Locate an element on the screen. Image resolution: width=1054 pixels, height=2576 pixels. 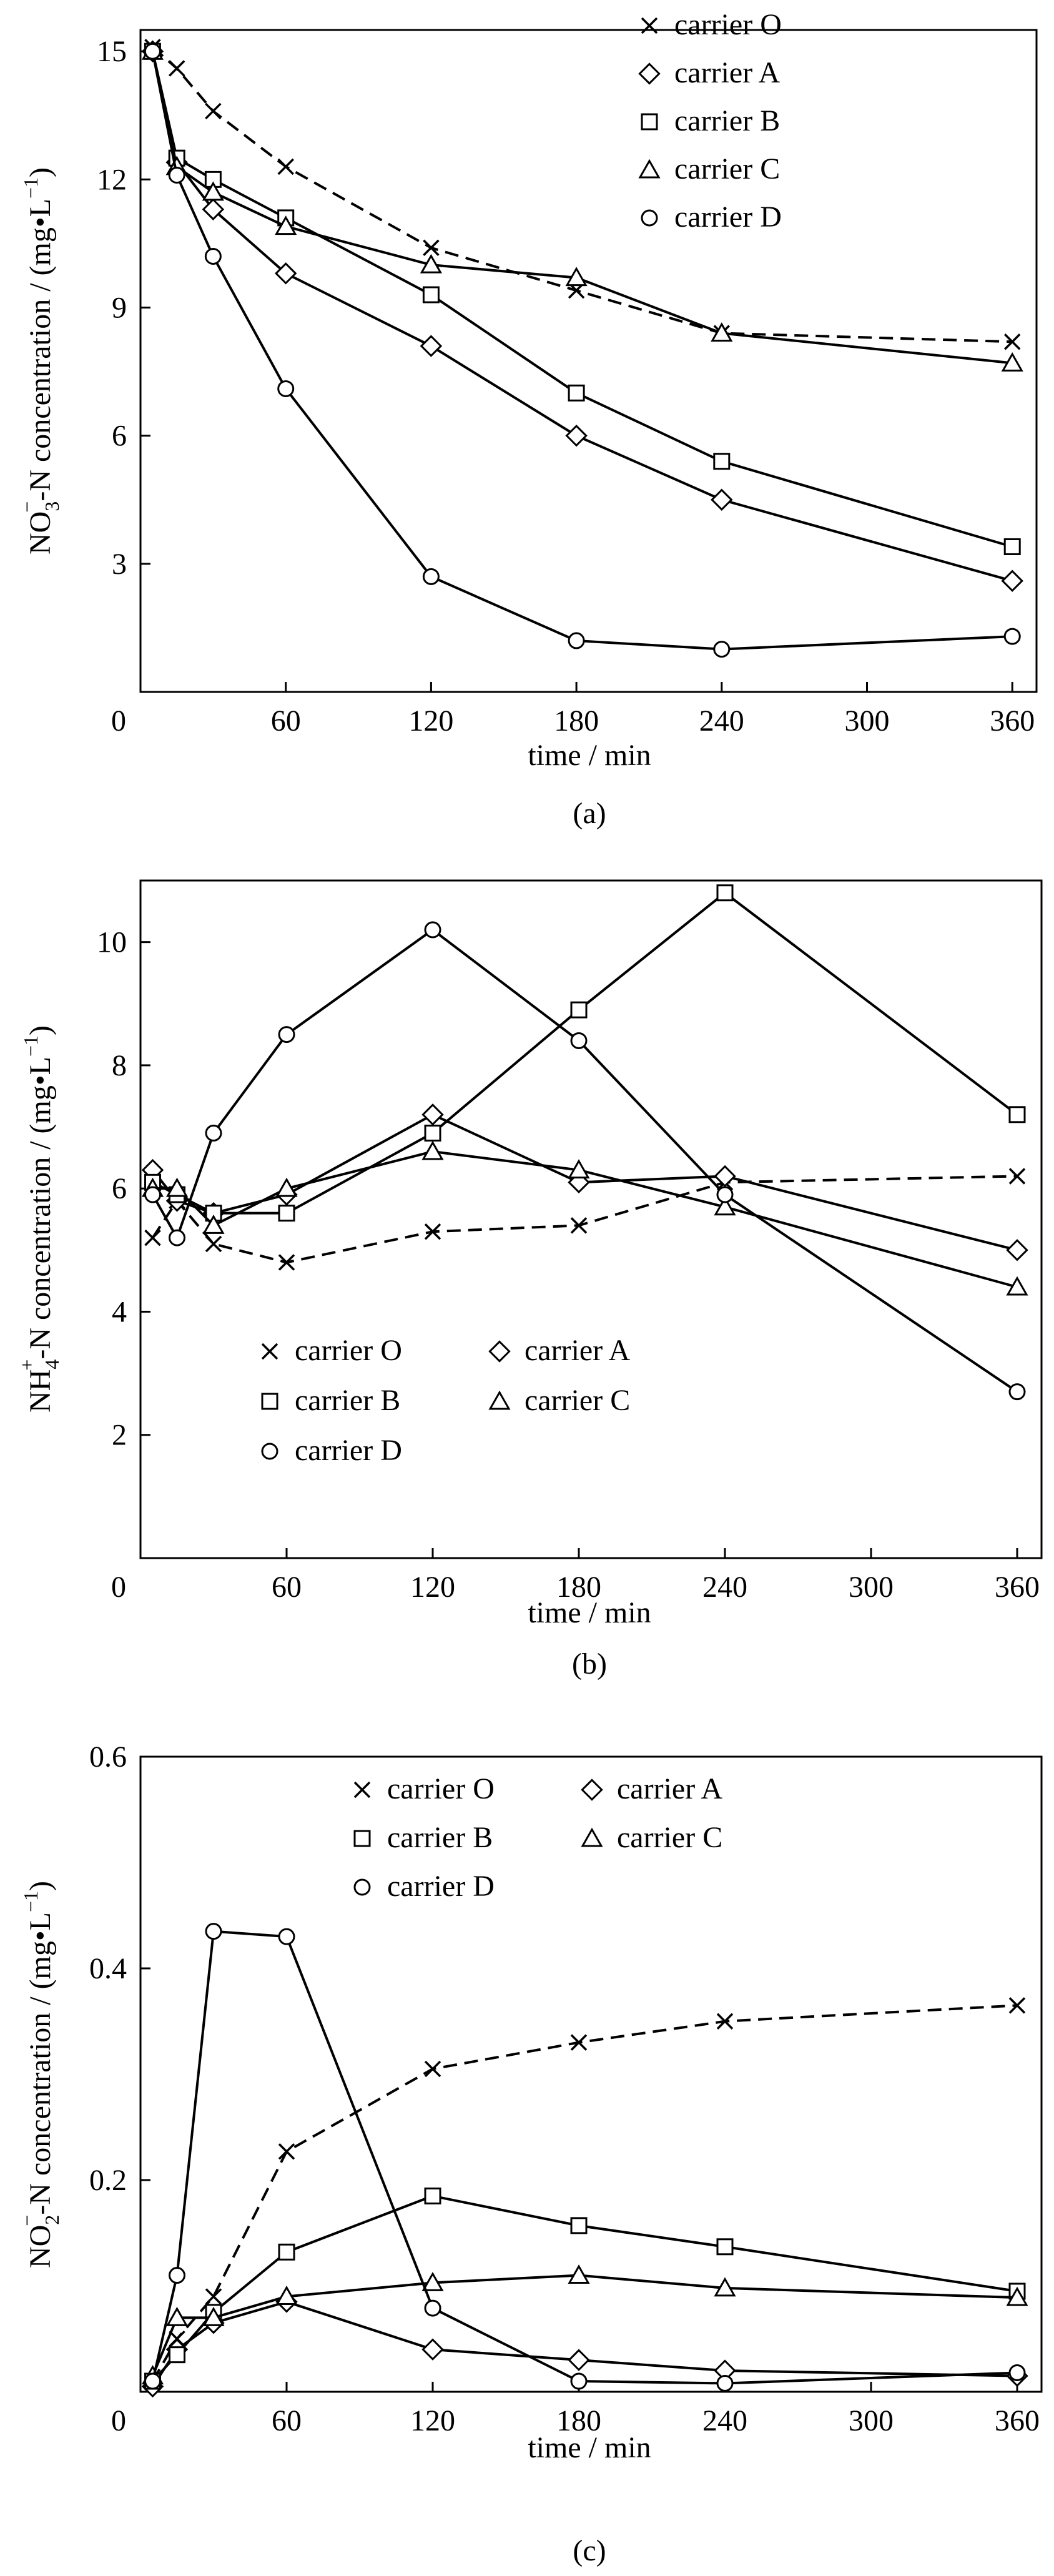
panel-caption: (c) is located at coordinates (589, 2551).